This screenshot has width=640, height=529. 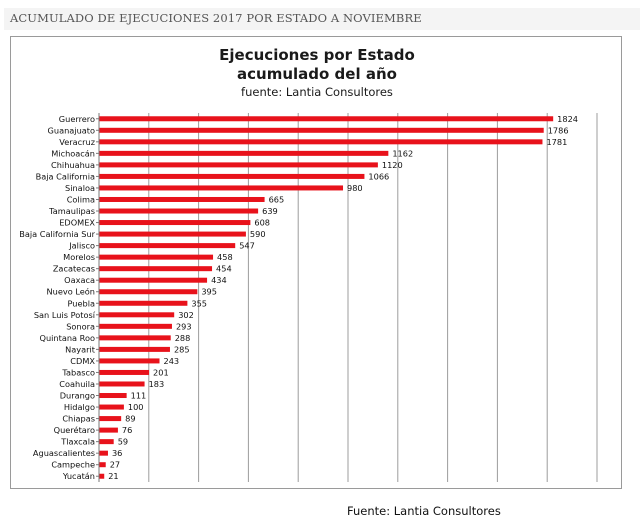 What do you see at coordinates (65, 176) in the screenshot?
I see `category-label: Baja California` at bounding box center [65, 176].